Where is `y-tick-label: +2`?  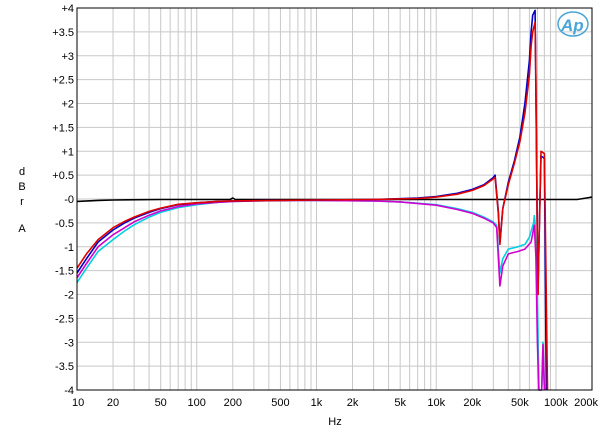 y-tick-label: +2 is located at coordinates (67, 105).